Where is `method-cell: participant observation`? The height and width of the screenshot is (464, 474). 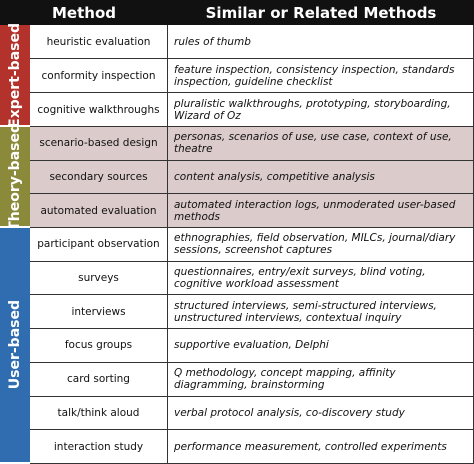 method-cell: participant observation is located at coordinates (99, 245).